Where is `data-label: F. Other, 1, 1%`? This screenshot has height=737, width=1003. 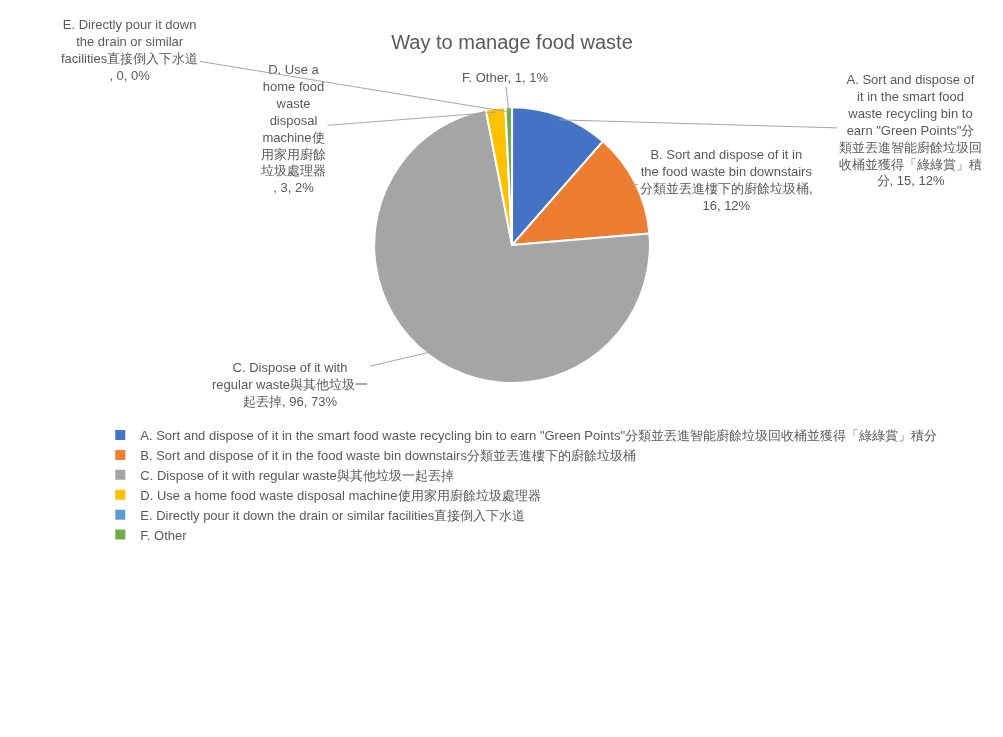
data-label: F. Other, 1, 1% is located at coordinates (505, 77).